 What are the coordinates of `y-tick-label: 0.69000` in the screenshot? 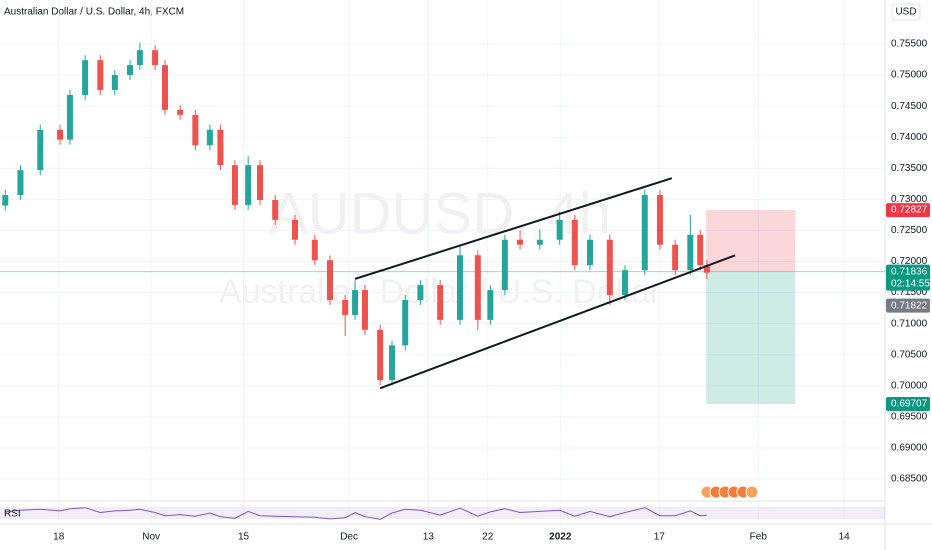 It's located at (909, 448).